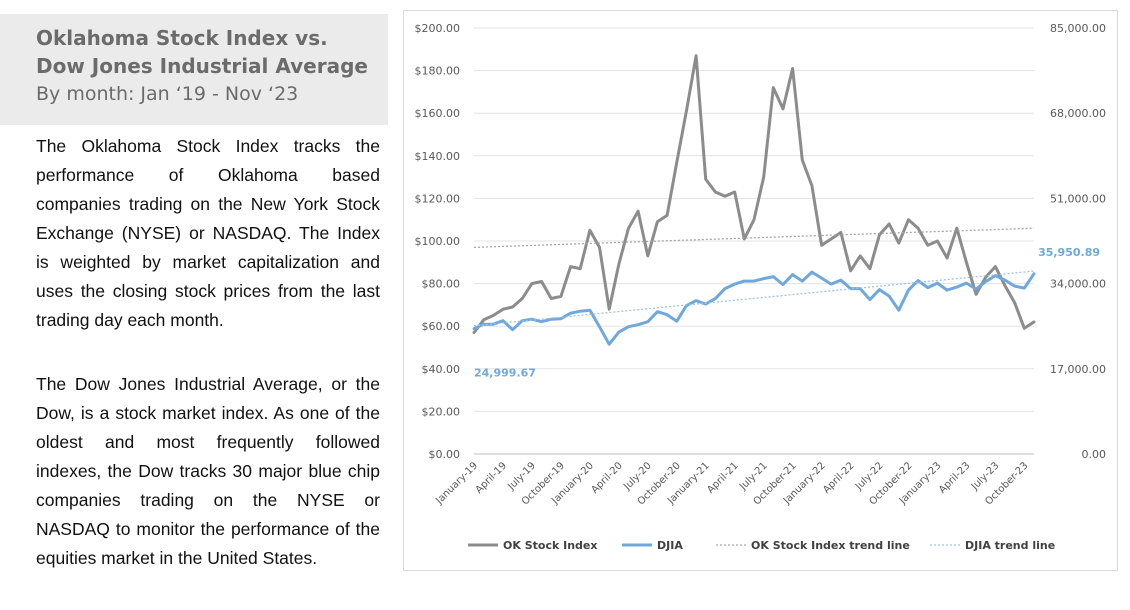 The image size is (1130, 610). I want to click on title-line-1: Oklahoma Stock Index vs., so click(182, 38).